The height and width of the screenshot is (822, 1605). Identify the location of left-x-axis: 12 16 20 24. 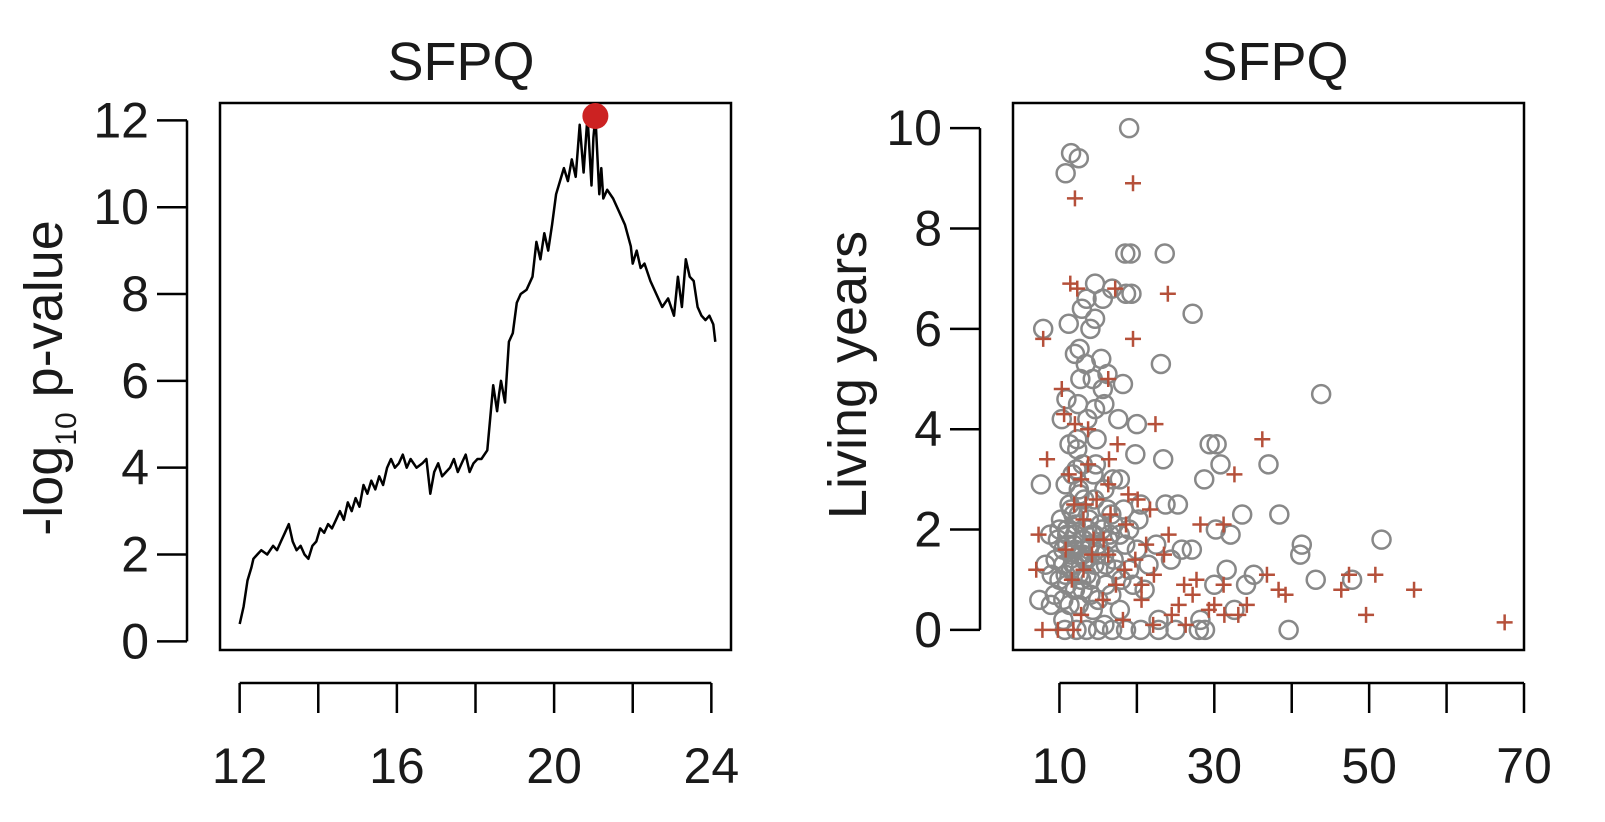
(475, 737).